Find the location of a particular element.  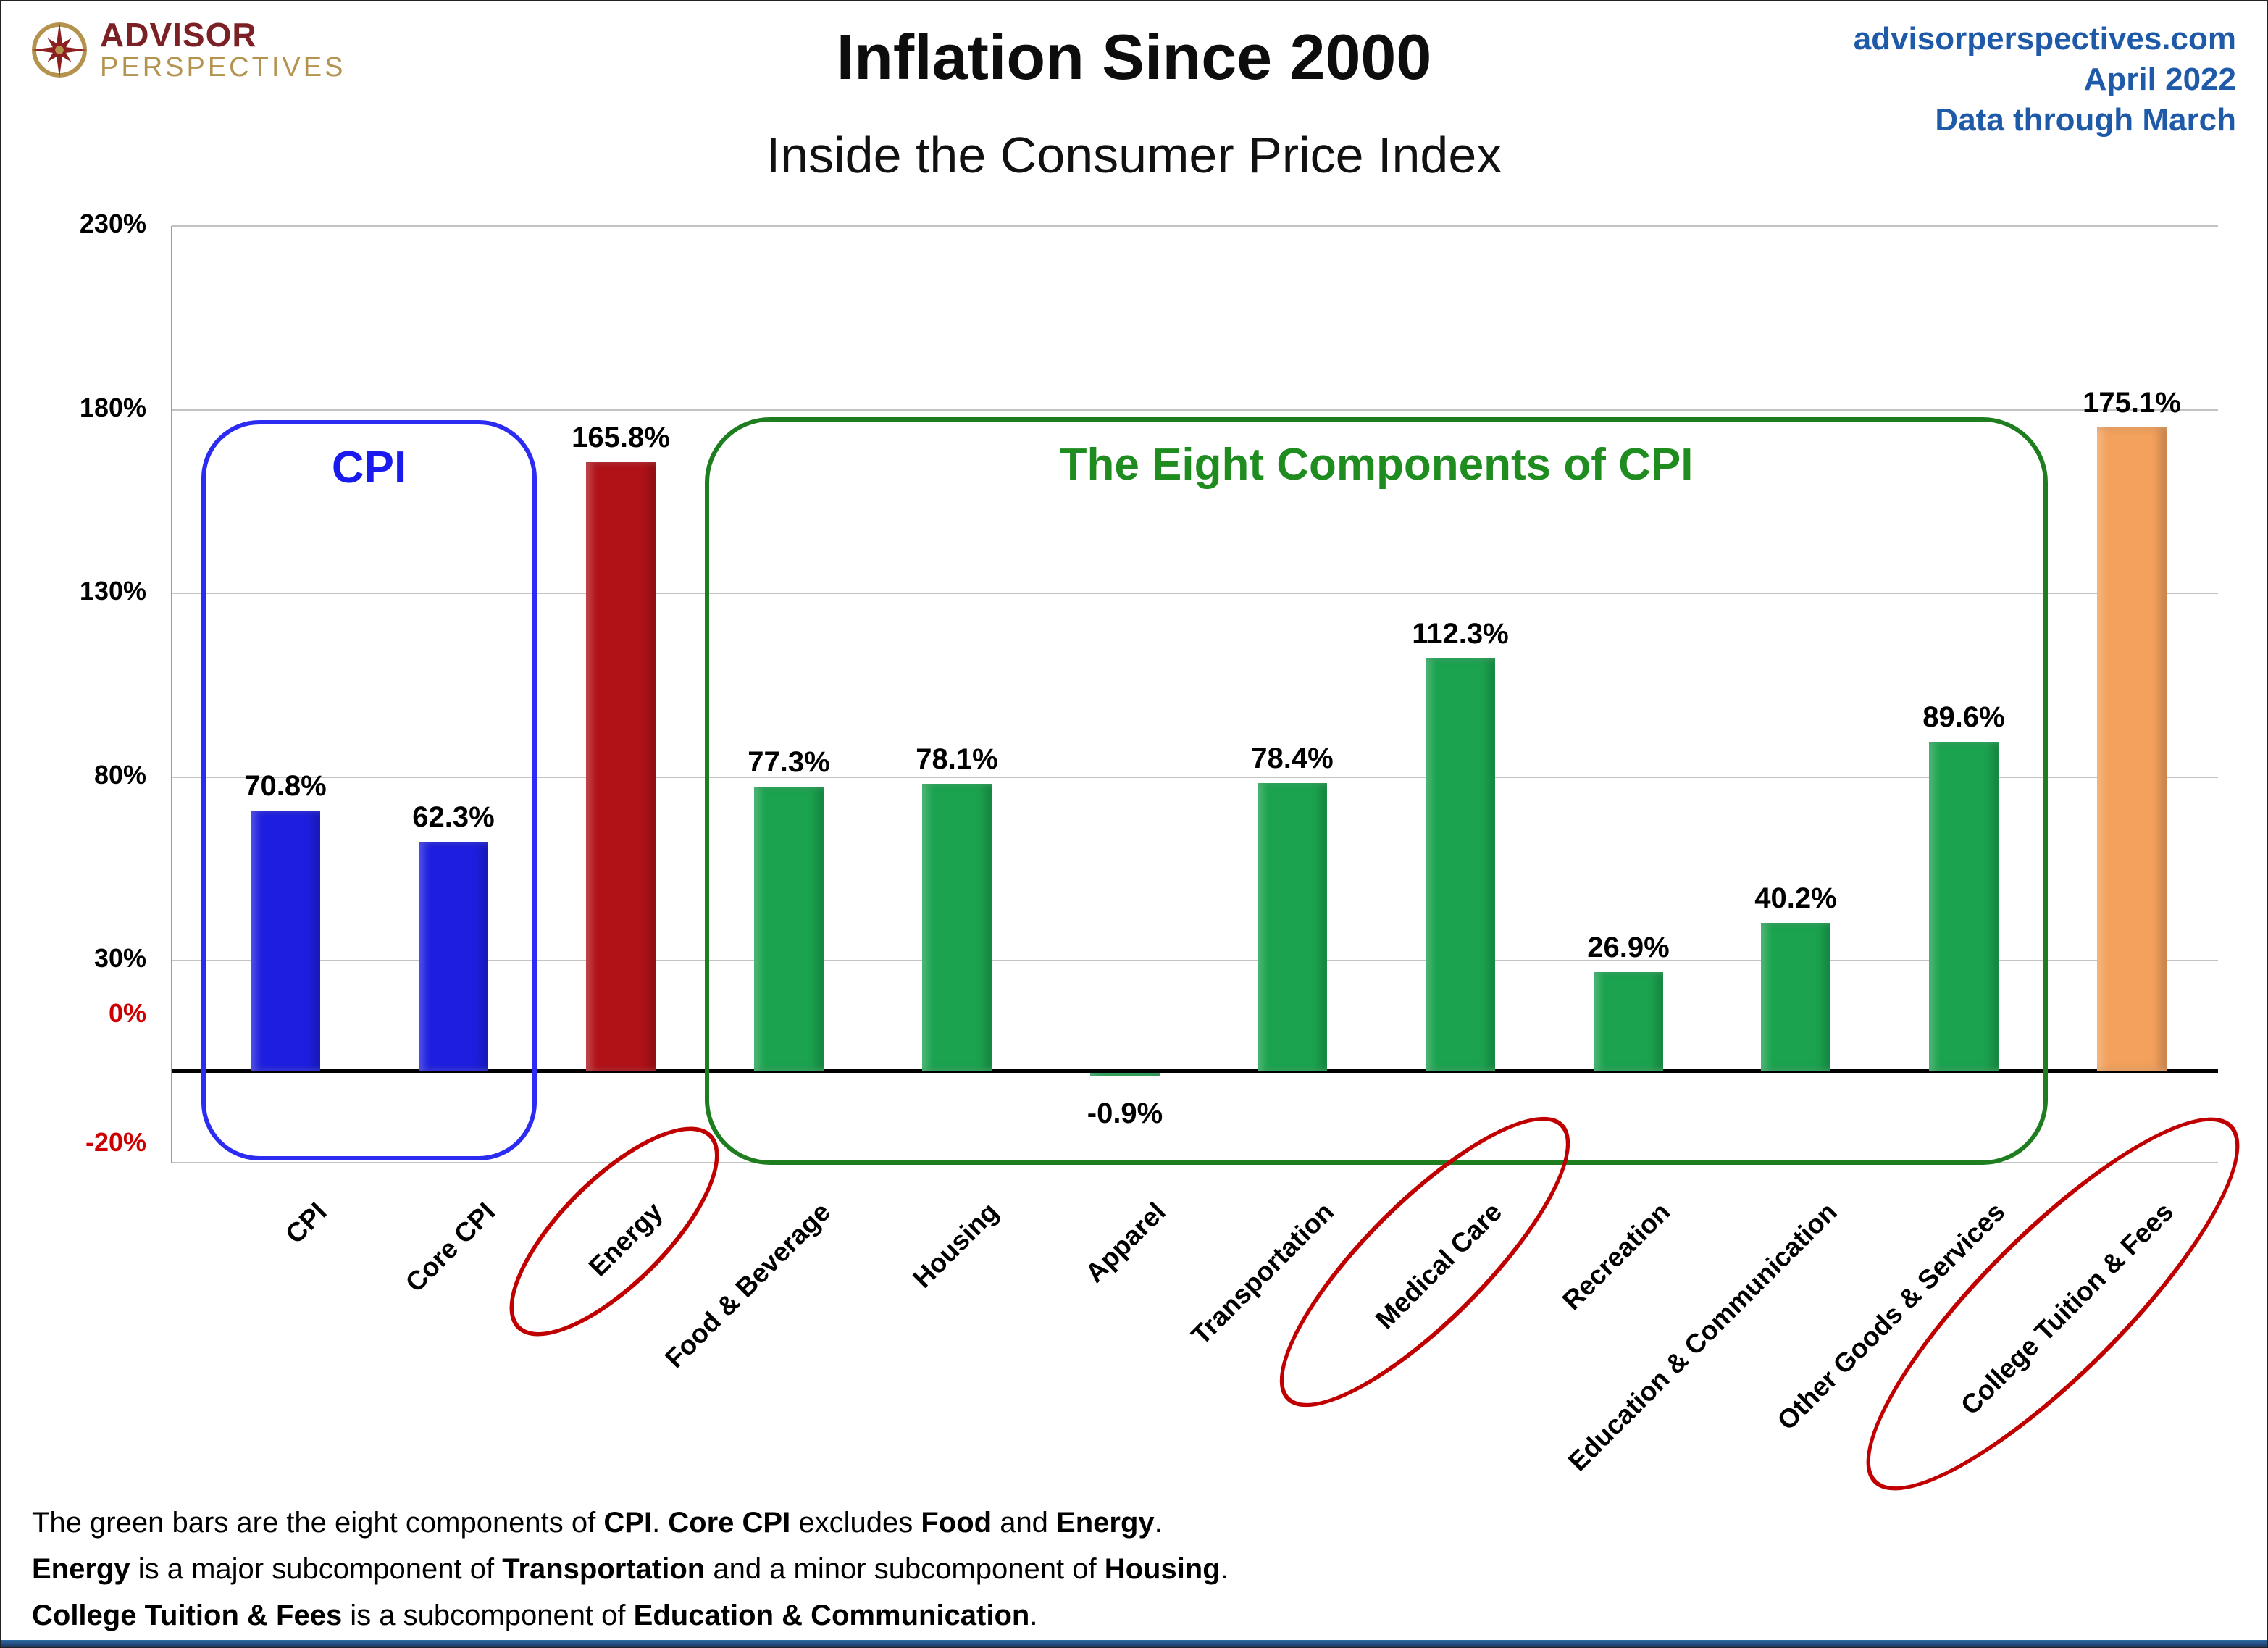

y-axis-label: 0% is located at coordinates (127, 1013).